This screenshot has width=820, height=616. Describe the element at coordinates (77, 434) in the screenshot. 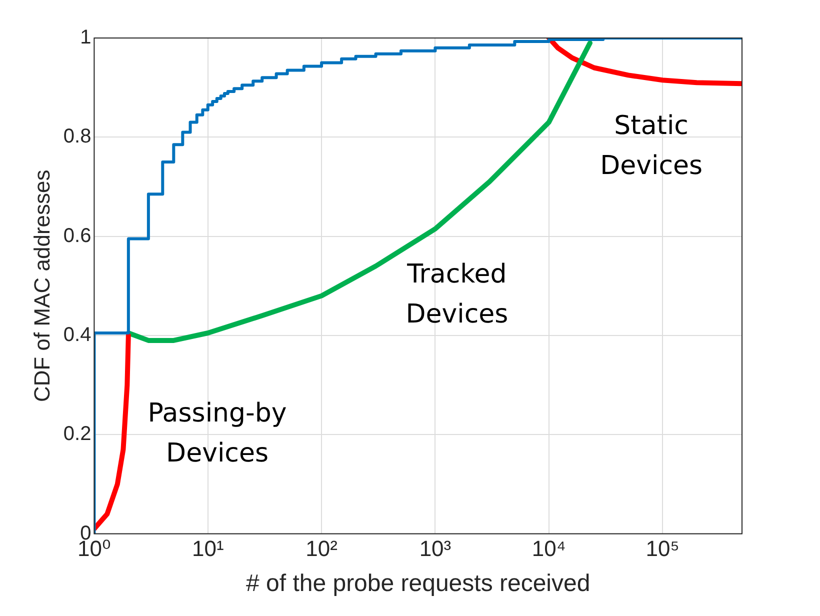

I see `y-tick-label: 0.2` at that location.